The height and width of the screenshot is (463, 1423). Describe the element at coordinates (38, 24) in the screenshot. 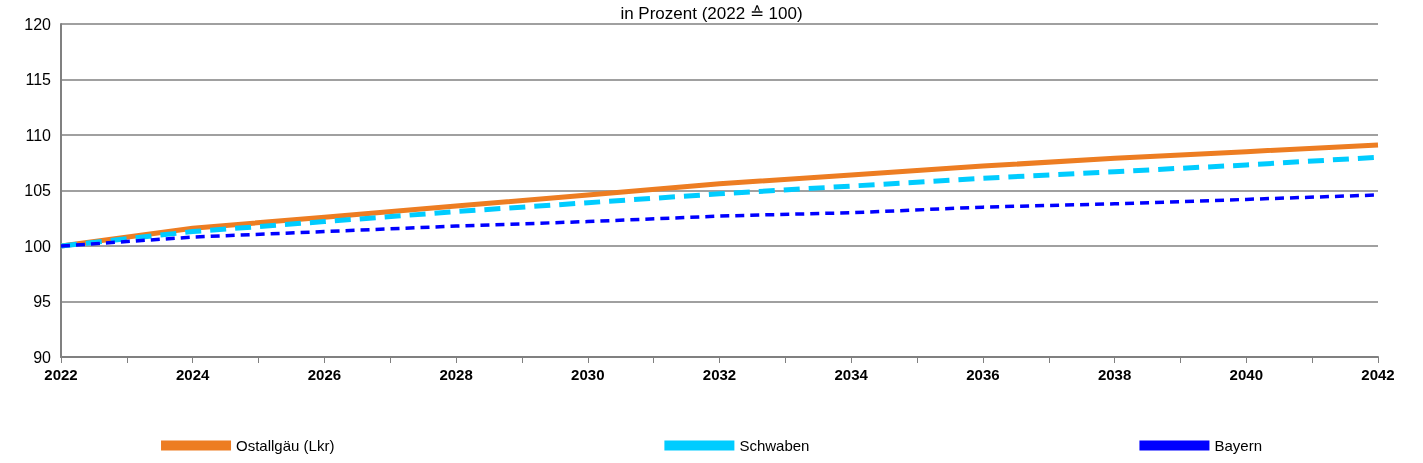

I see `y-tick-label: 120` at that location.